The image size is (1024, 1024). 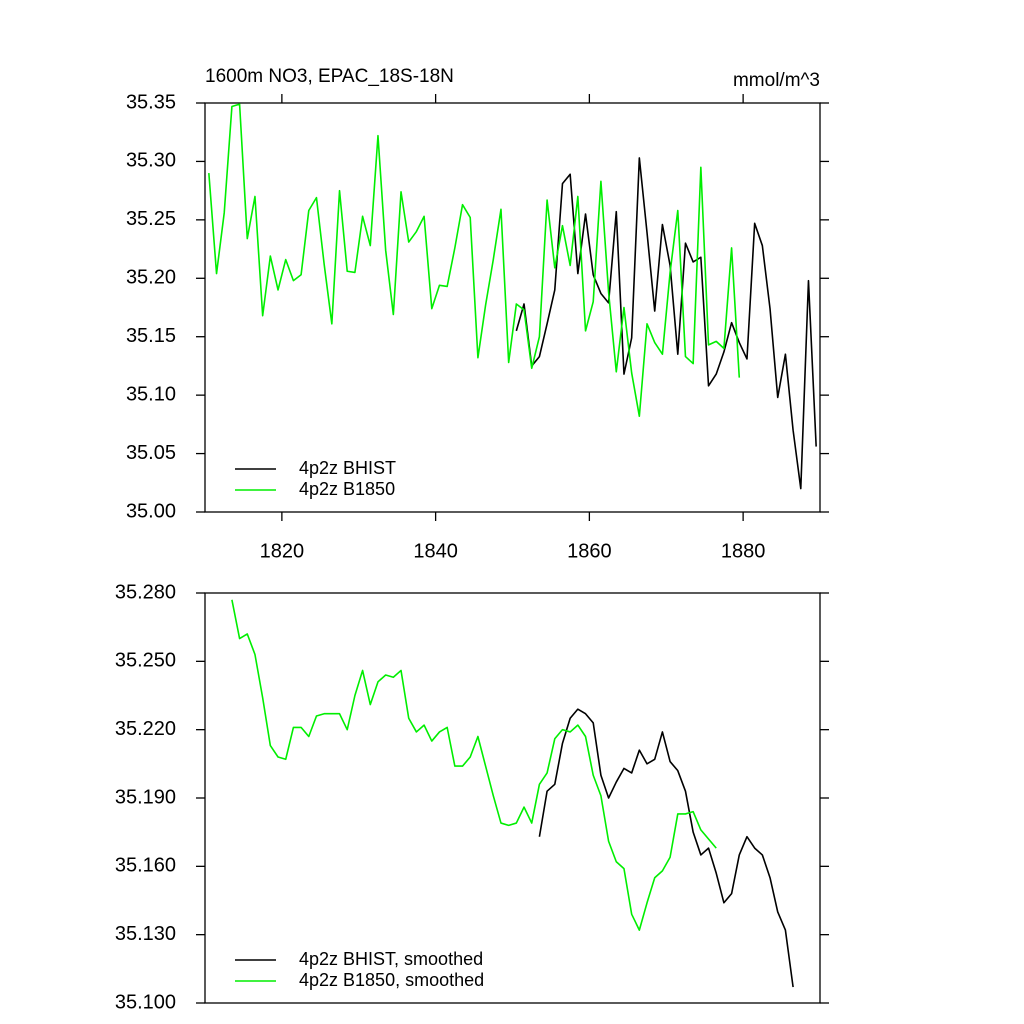 I want to click on legend-label: 4p2z BHIST, so click(x=347, y=468).